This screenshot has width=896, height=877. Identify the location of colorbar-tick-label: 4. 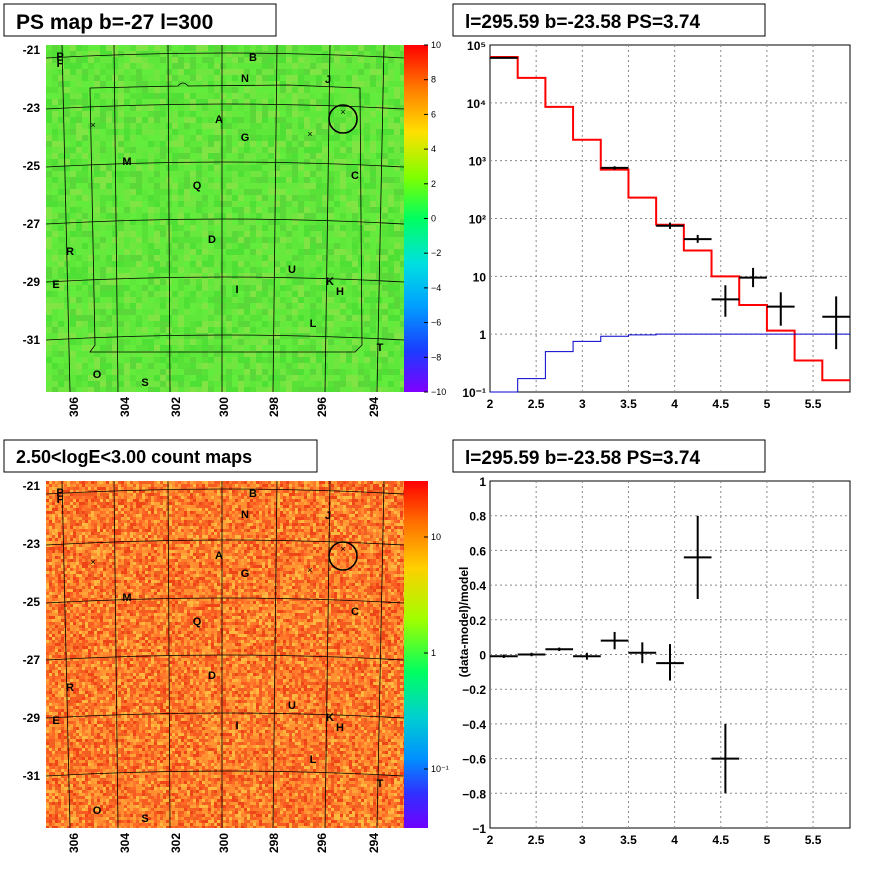
(433, 149).